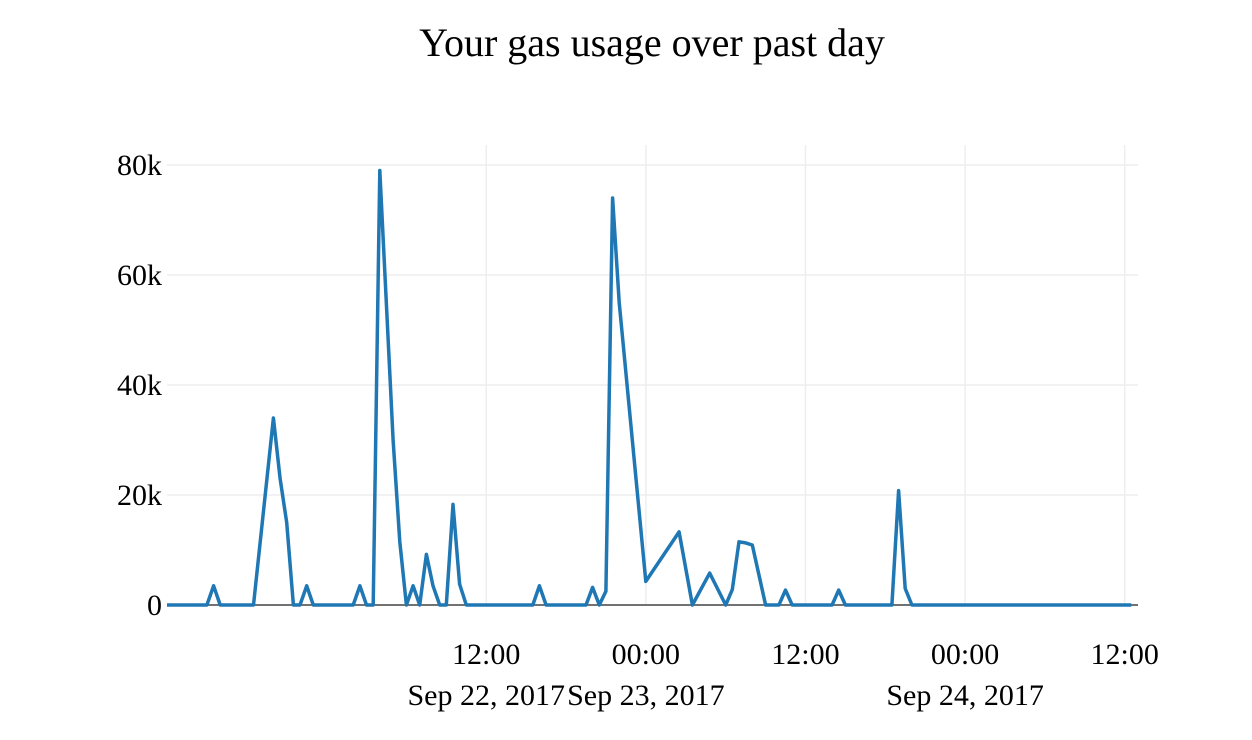 The image size is (1252, 740). I want to click on y-axis-tick-labels: 0 20k 40k 60k 80k, so click(139, 385).